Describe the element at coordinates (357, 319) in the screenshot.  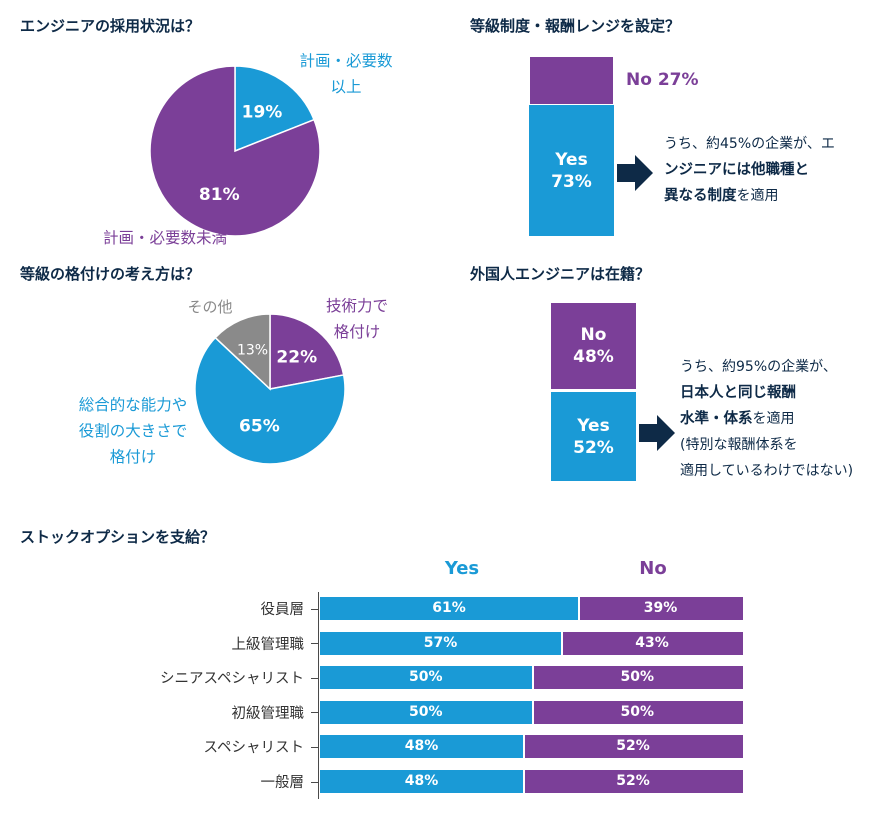
I see `pie3-label-tech: 技術力で 格付け` at that location.